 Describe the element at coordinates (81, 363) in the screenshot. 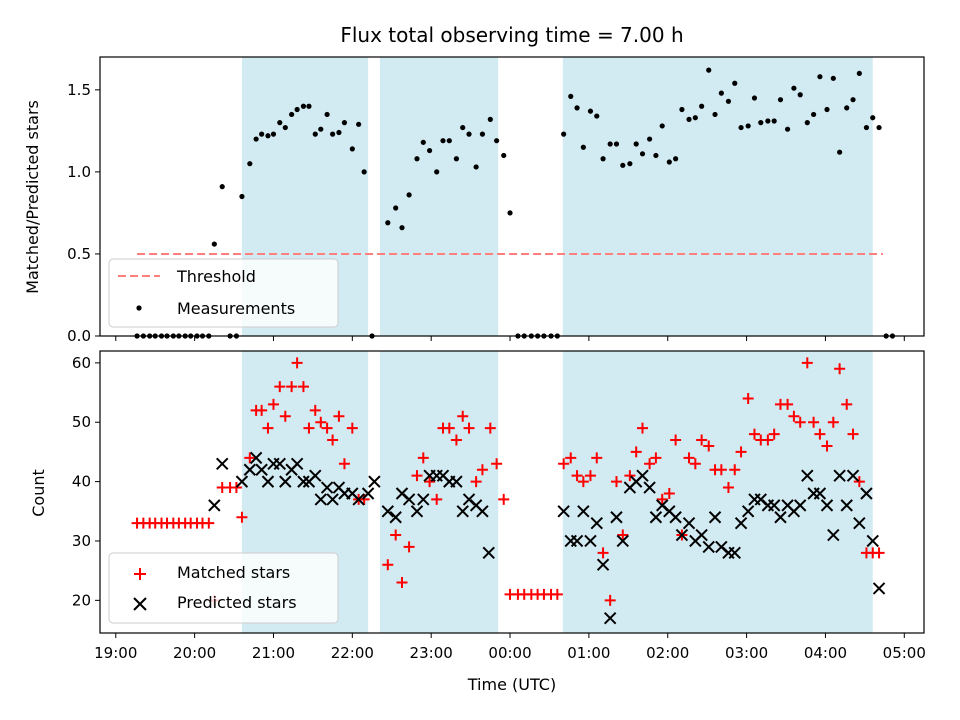

I see `count-y-tick-label: 60` at that location.